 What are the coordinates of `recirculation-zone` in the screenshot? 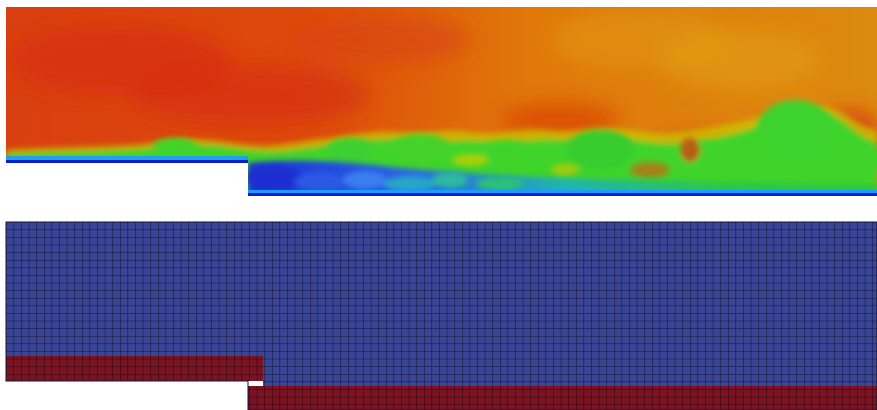 It's located at (562, 178).